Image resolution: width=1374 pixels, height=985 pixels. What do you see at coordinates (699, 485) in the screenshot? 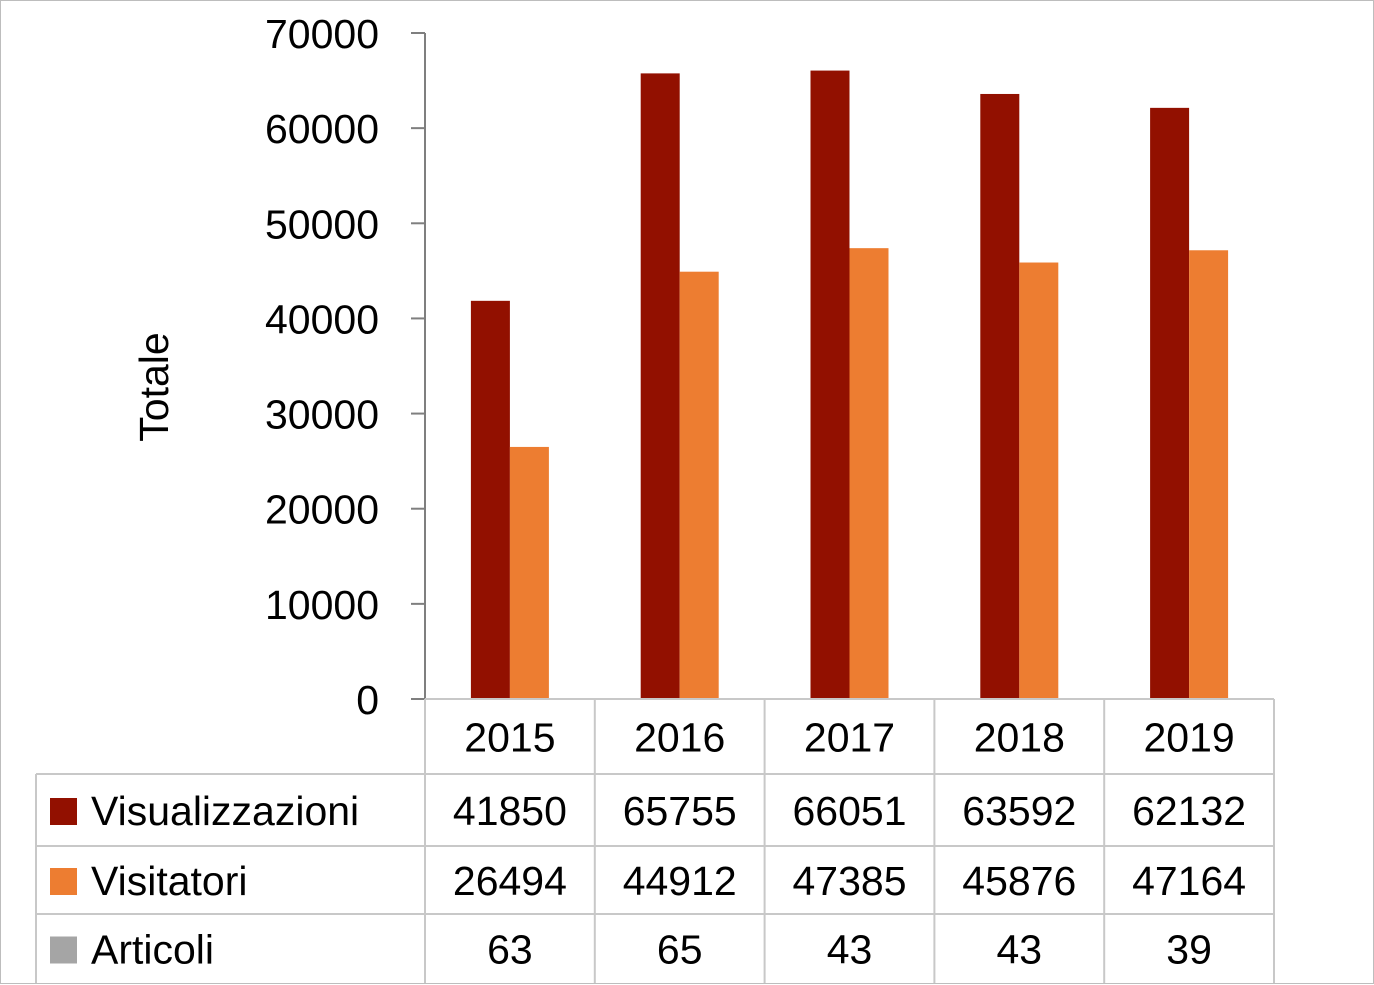
I see `bar-visitatori-2016` at bounding box center [699, 485].